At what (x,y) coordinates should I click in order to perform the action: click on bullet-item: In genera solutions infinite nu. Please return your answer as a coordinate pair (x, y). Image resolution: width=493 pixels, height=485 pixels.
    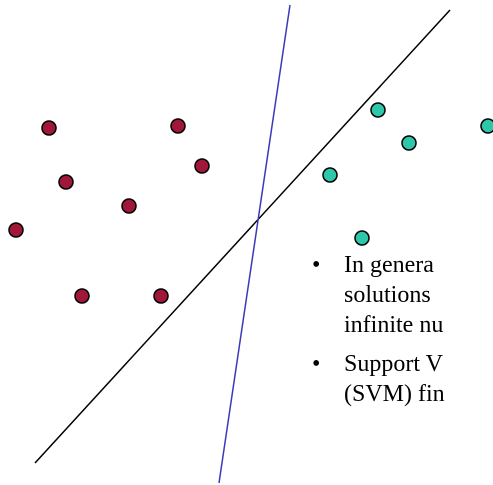
    Looking at the image, I should click on (378, 295).